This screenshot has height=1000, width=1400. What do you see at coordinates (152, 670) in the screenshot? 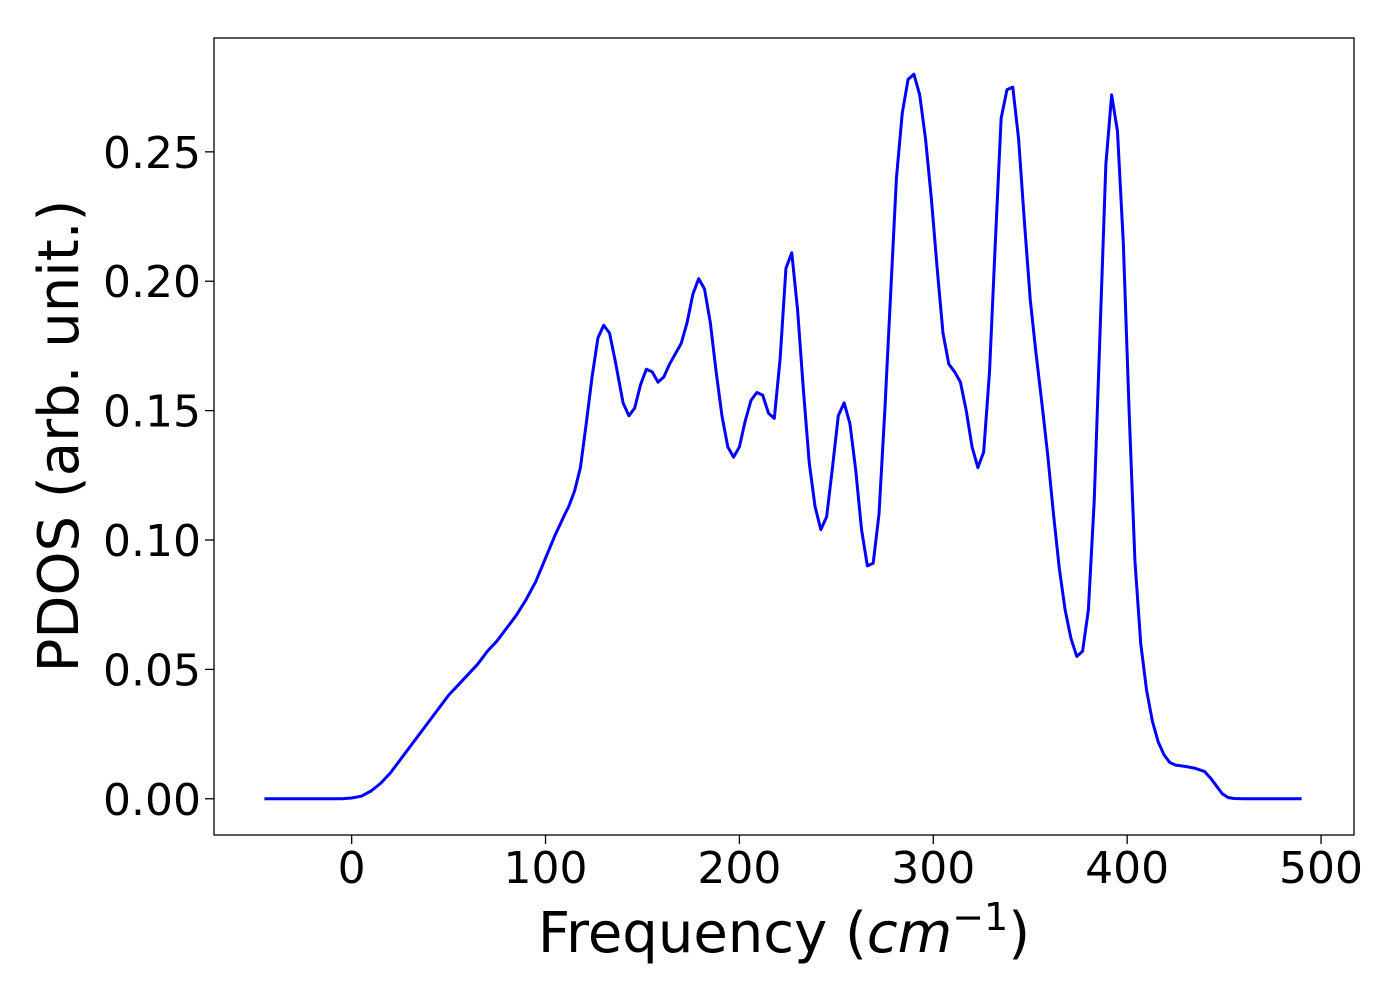
I see `y-tick-label: 0.05` at bounding box center [152, 670].